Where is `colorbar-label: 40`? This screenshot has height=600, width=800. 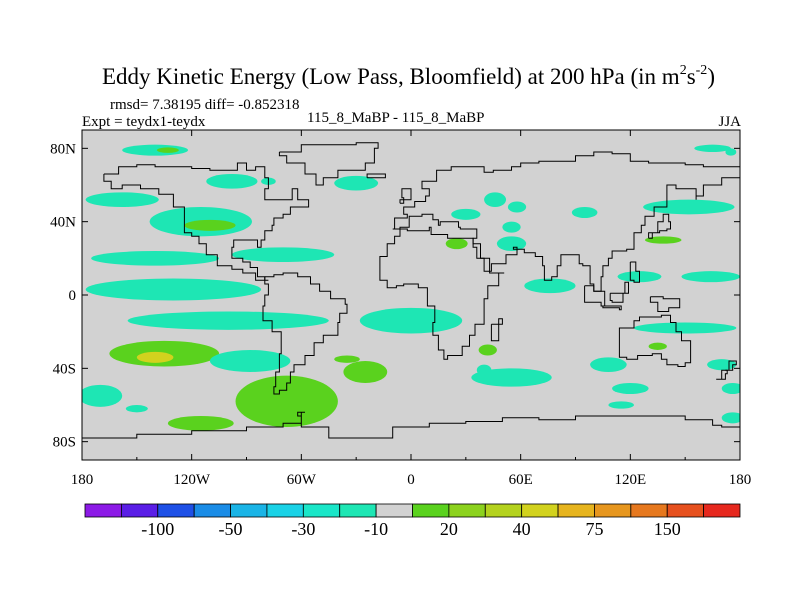 colorbar-label: 40 is located at coordinates (522, 529).